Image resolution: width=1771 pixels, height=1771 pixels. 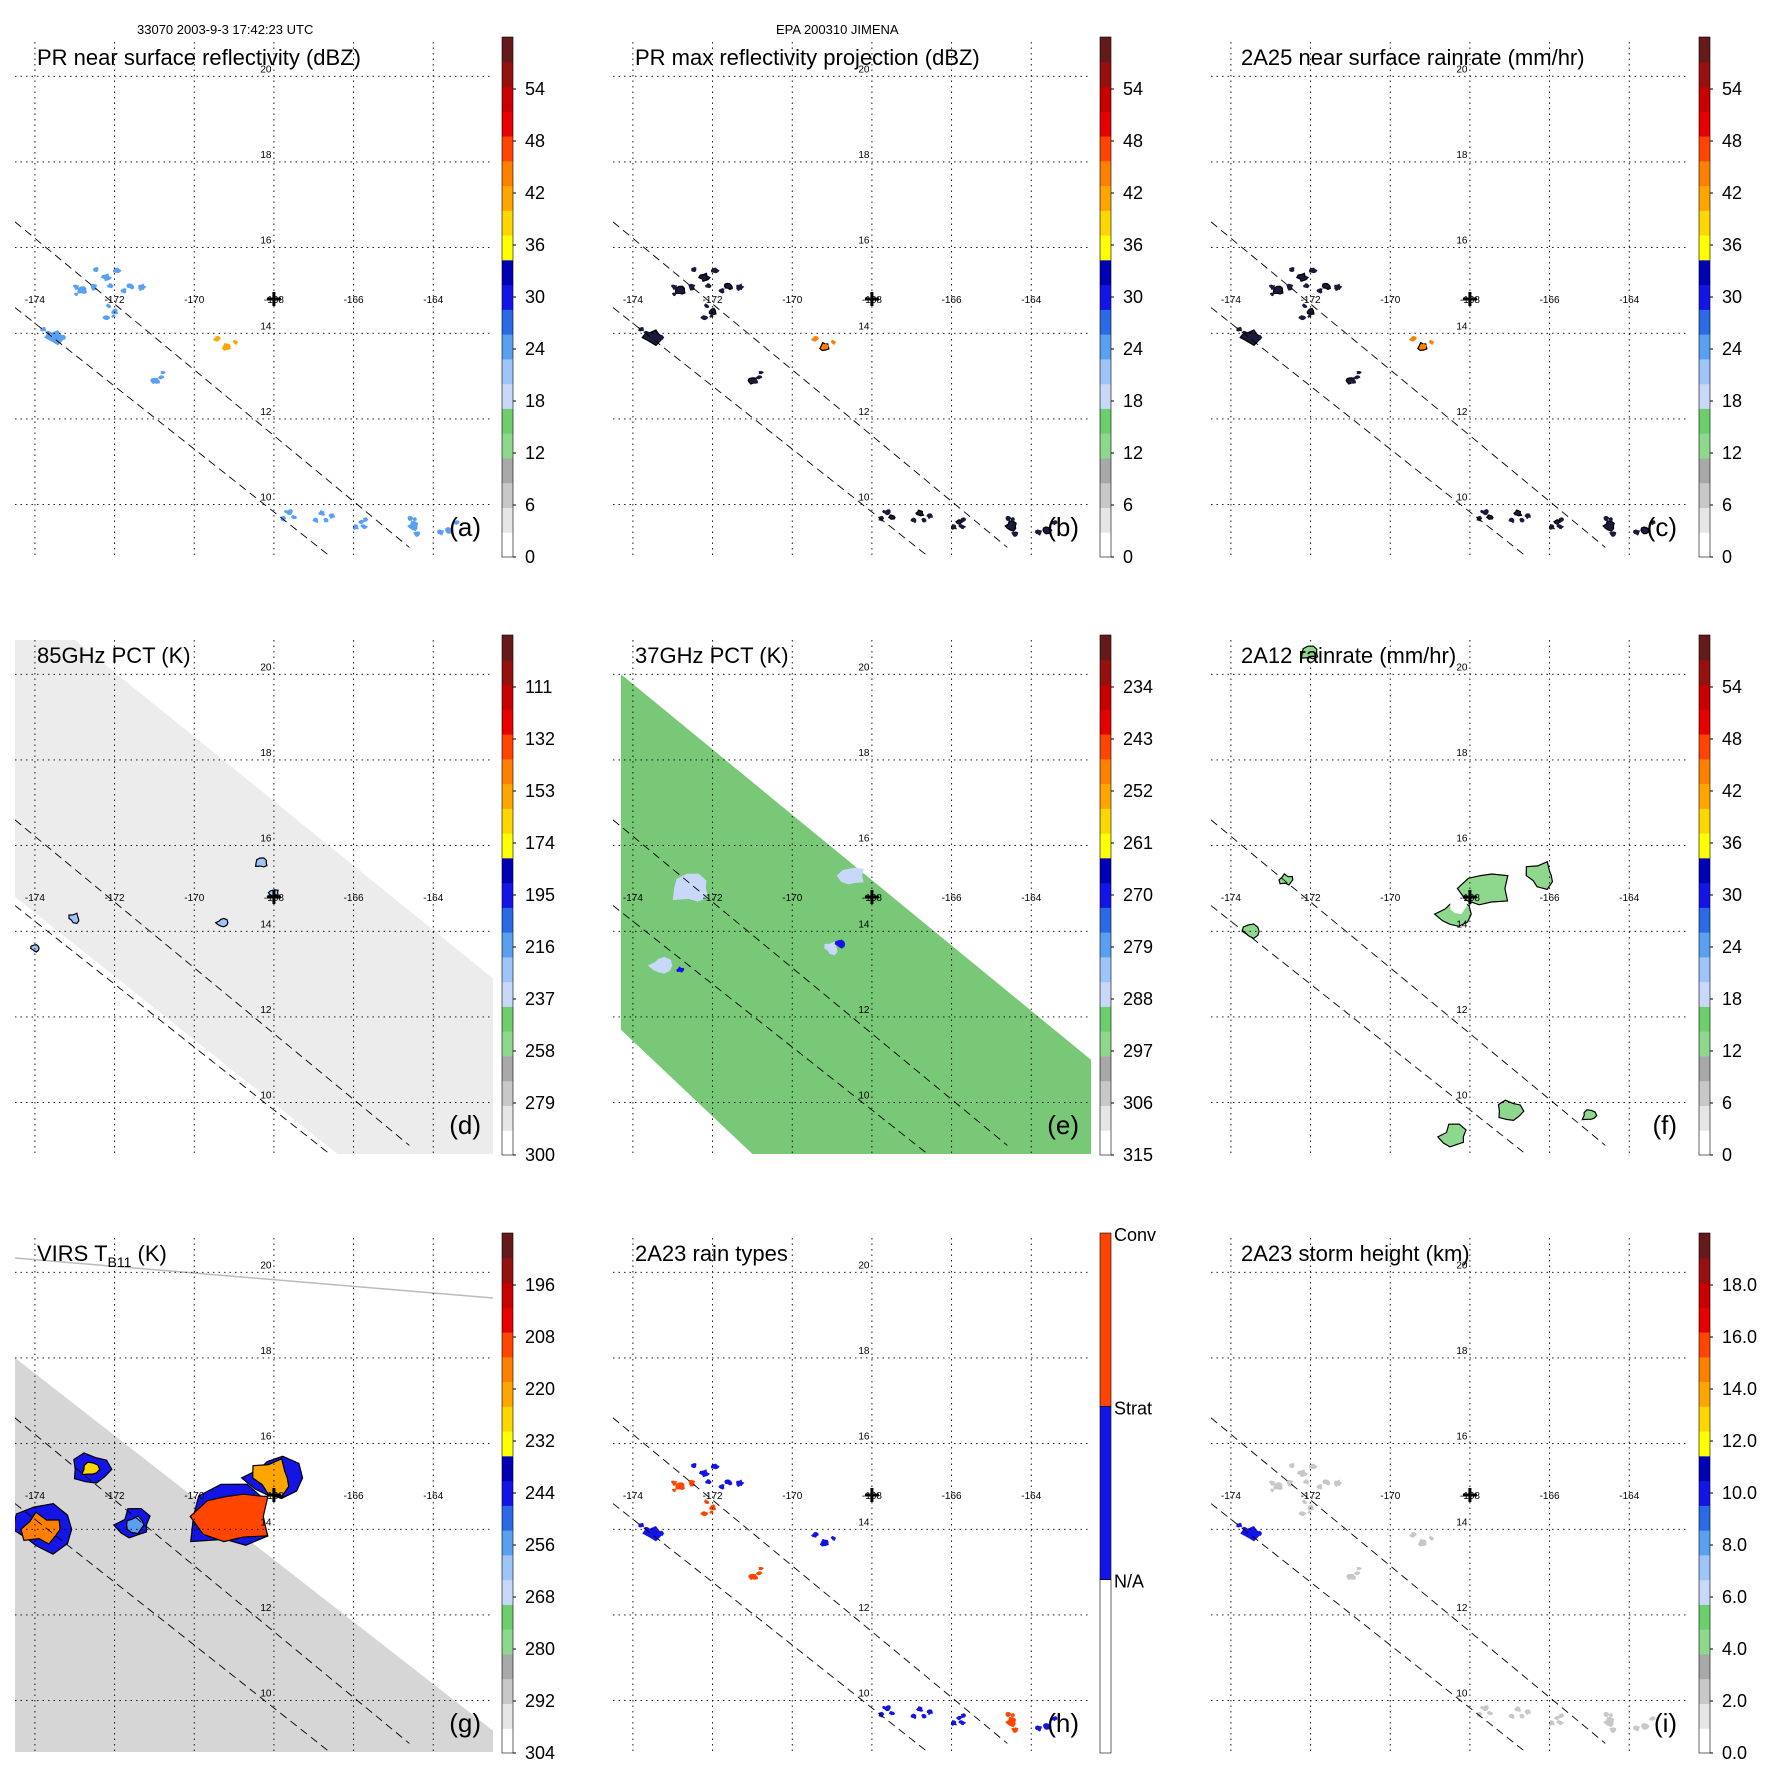 What do you see at coordinates (1138, 1051) in the screenshot?
I see `colorbar-tick-label: 297` at bounding box center [1138, 1051].